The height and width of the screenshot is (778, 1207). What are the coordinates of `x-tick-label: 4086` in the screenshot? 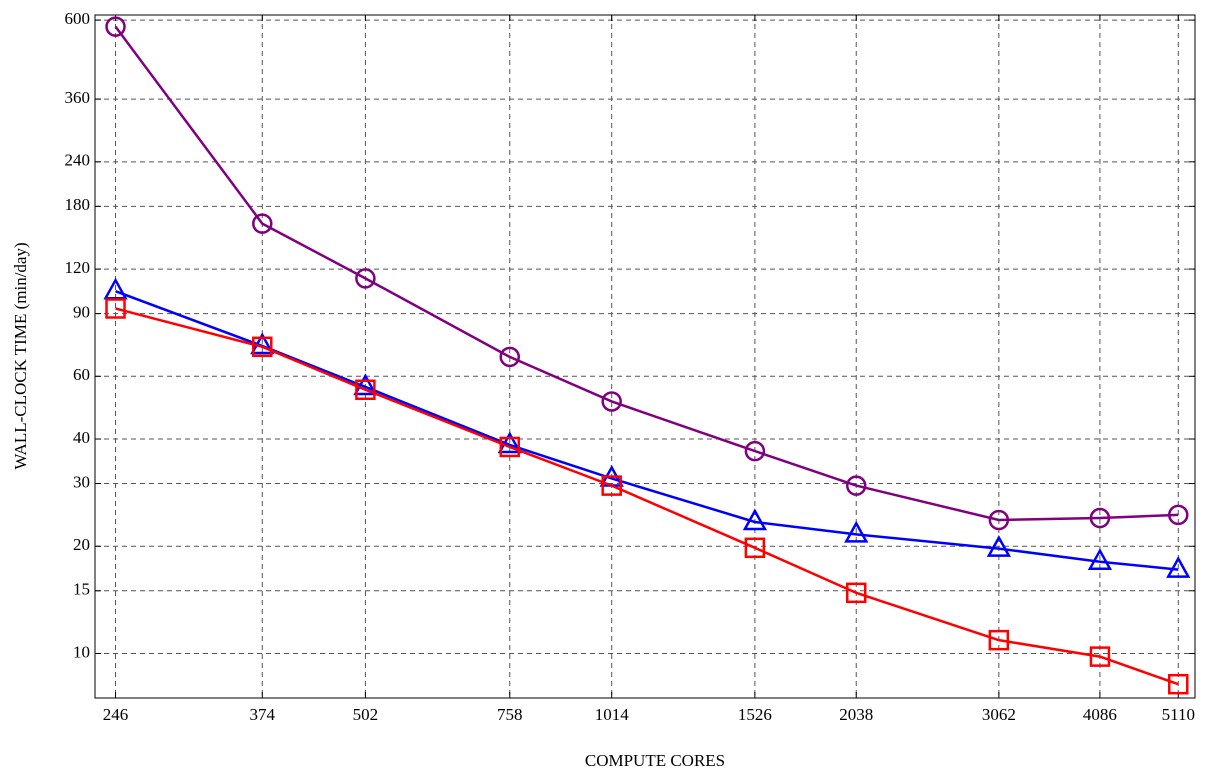 It's located at (1100, 714).